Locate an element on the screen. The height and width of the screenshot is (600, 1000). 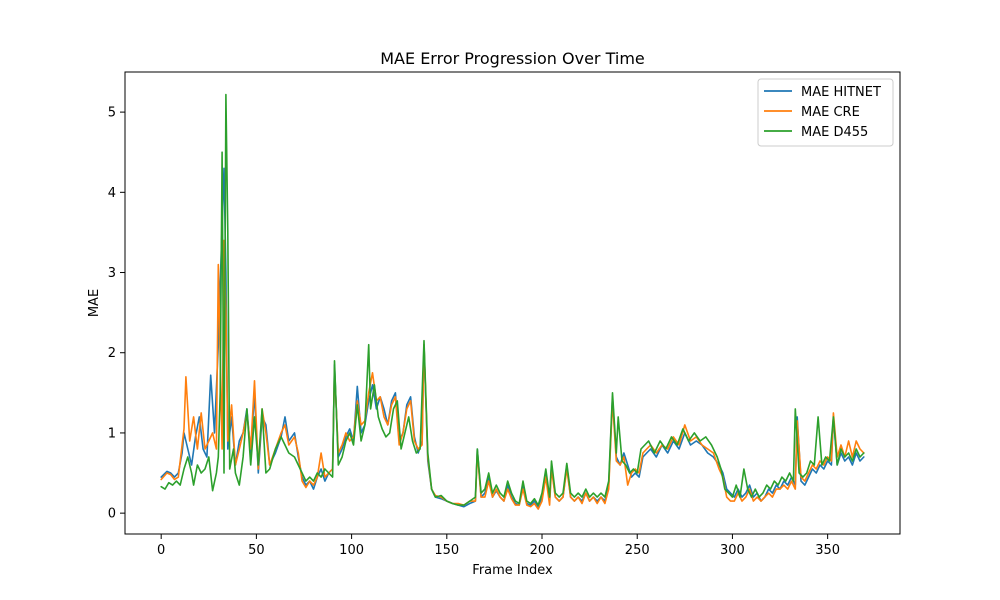
y-tick-label: 0 is located at coordinates (112, 514).